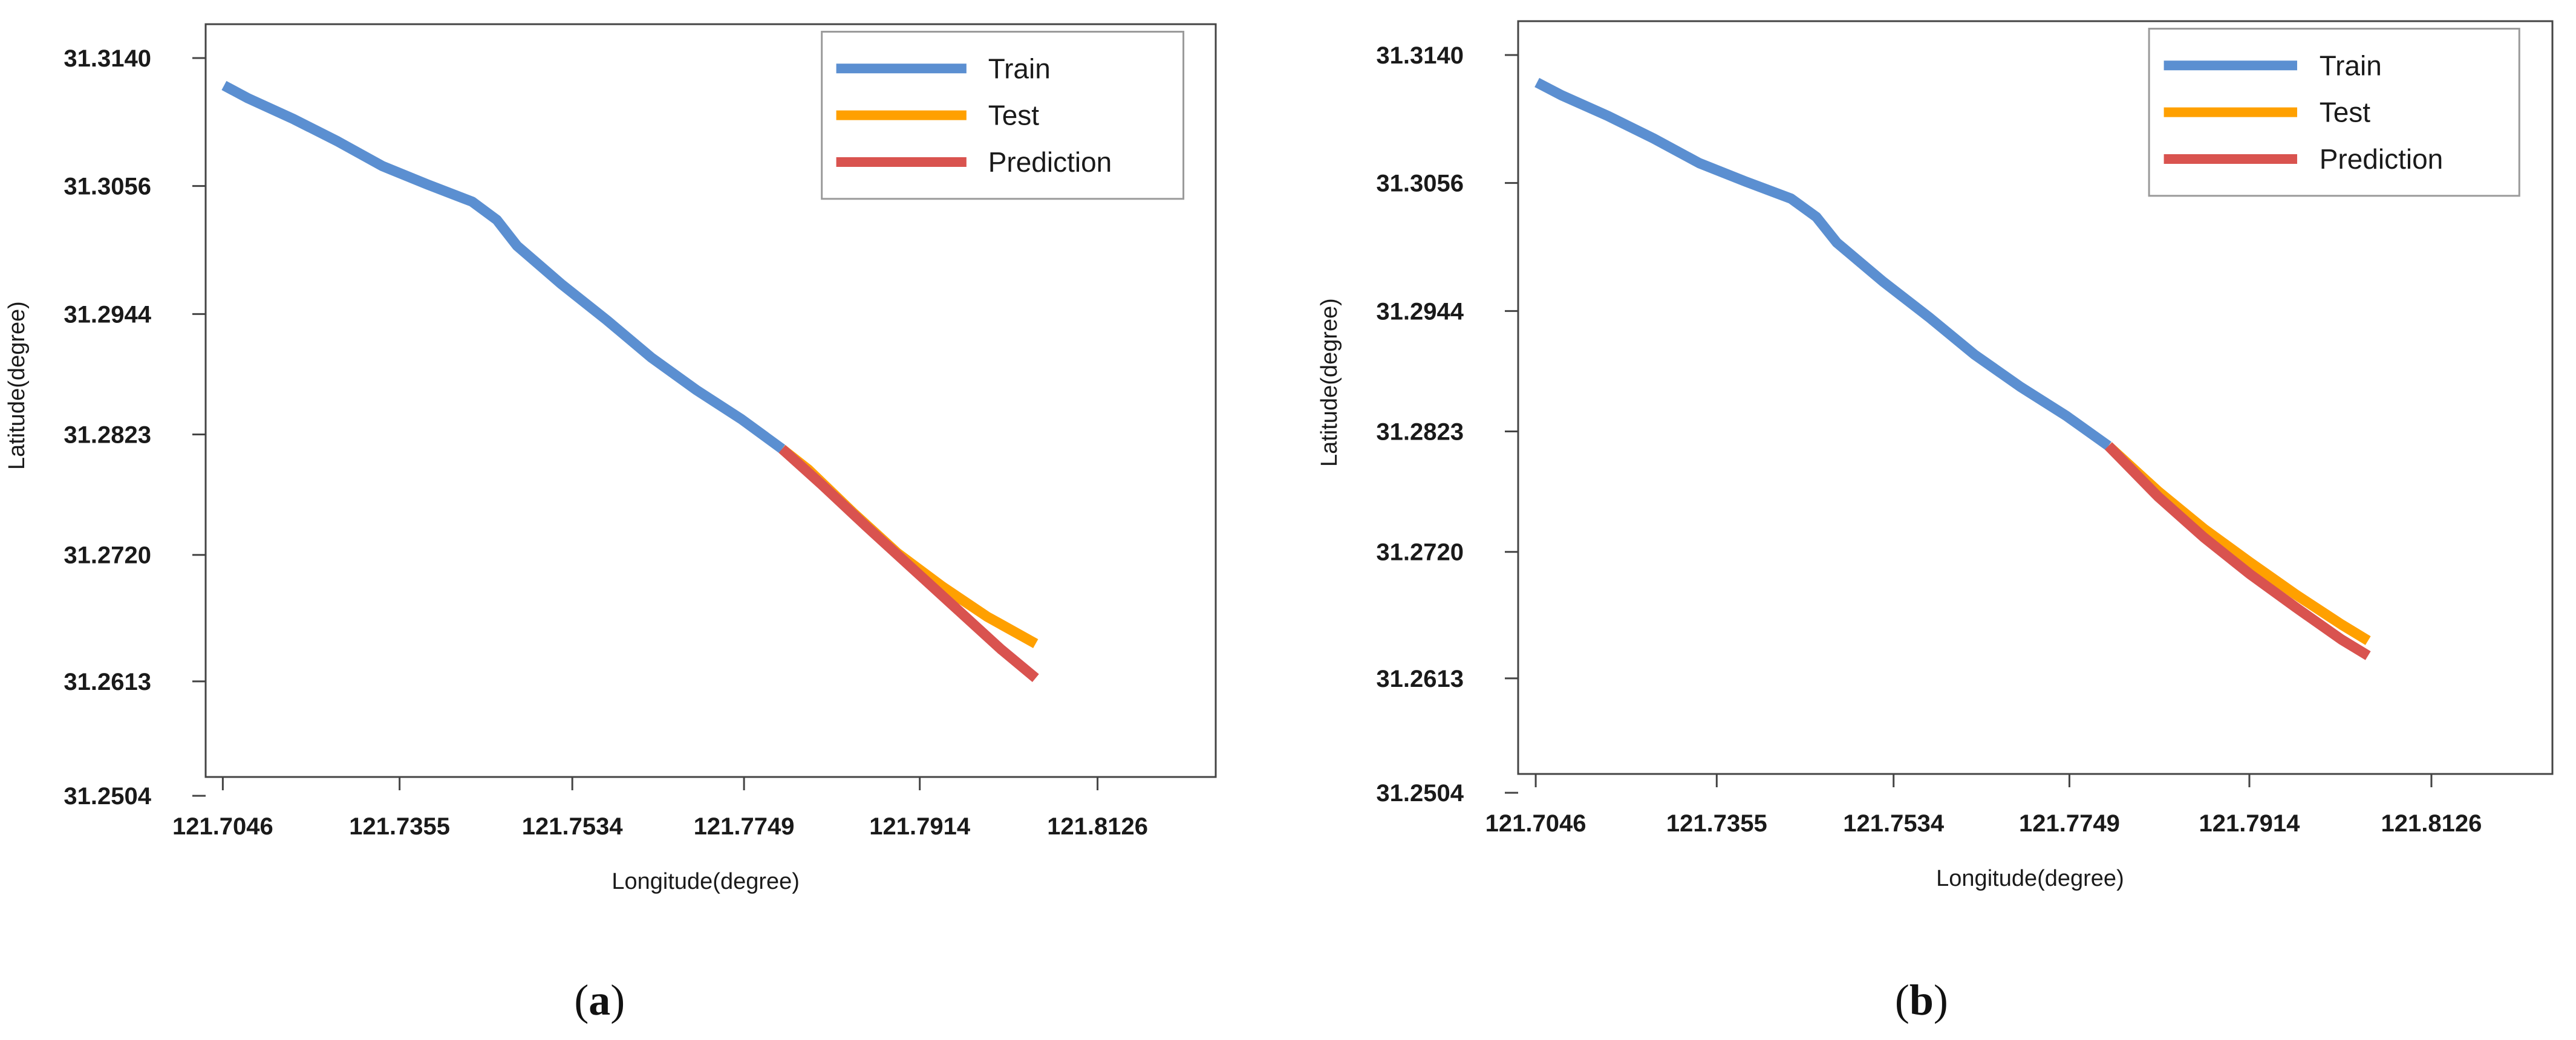 The image size is (2576, 1040). What do you see at coordinates (1921, 1000) in the screenshot?
I see `panel-label: (b)` at bounding box center [1921, 1000].